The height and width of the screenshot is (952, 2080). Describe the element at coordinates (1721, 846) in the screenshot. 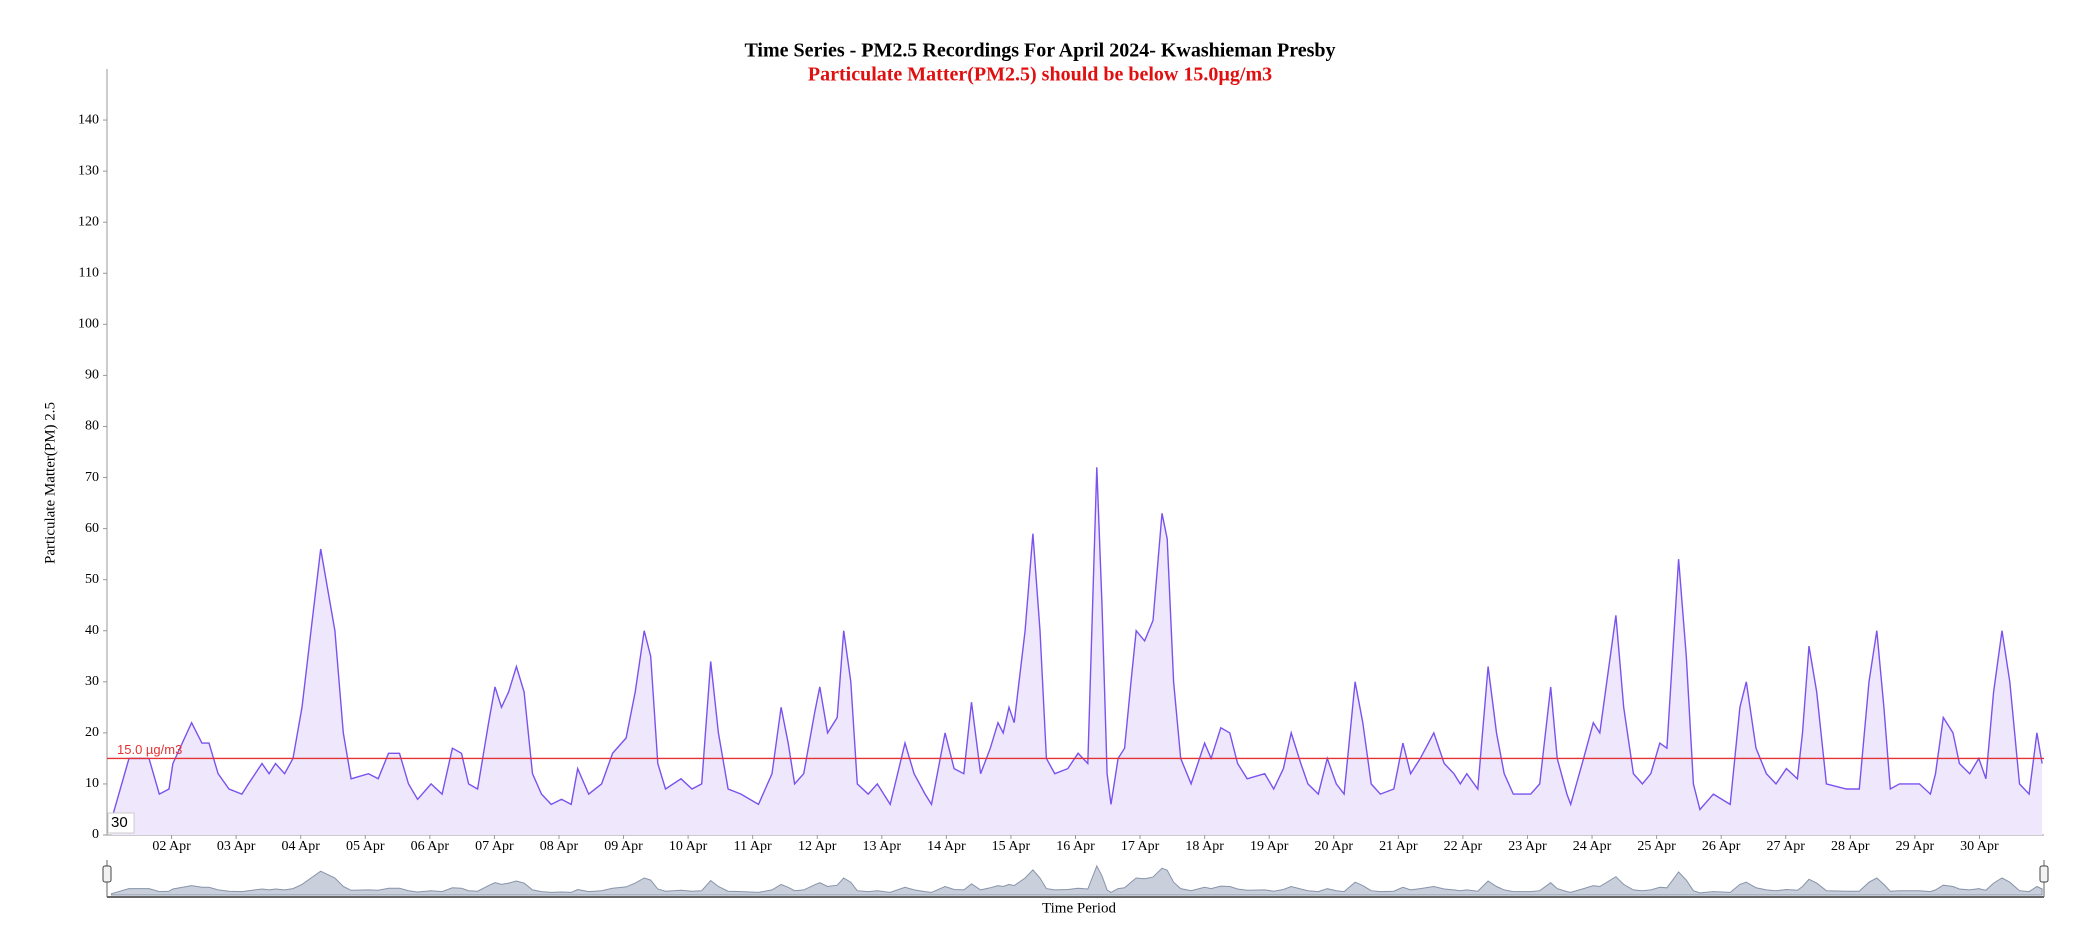

I see `x-tick-label: 26 Apr` at that location.